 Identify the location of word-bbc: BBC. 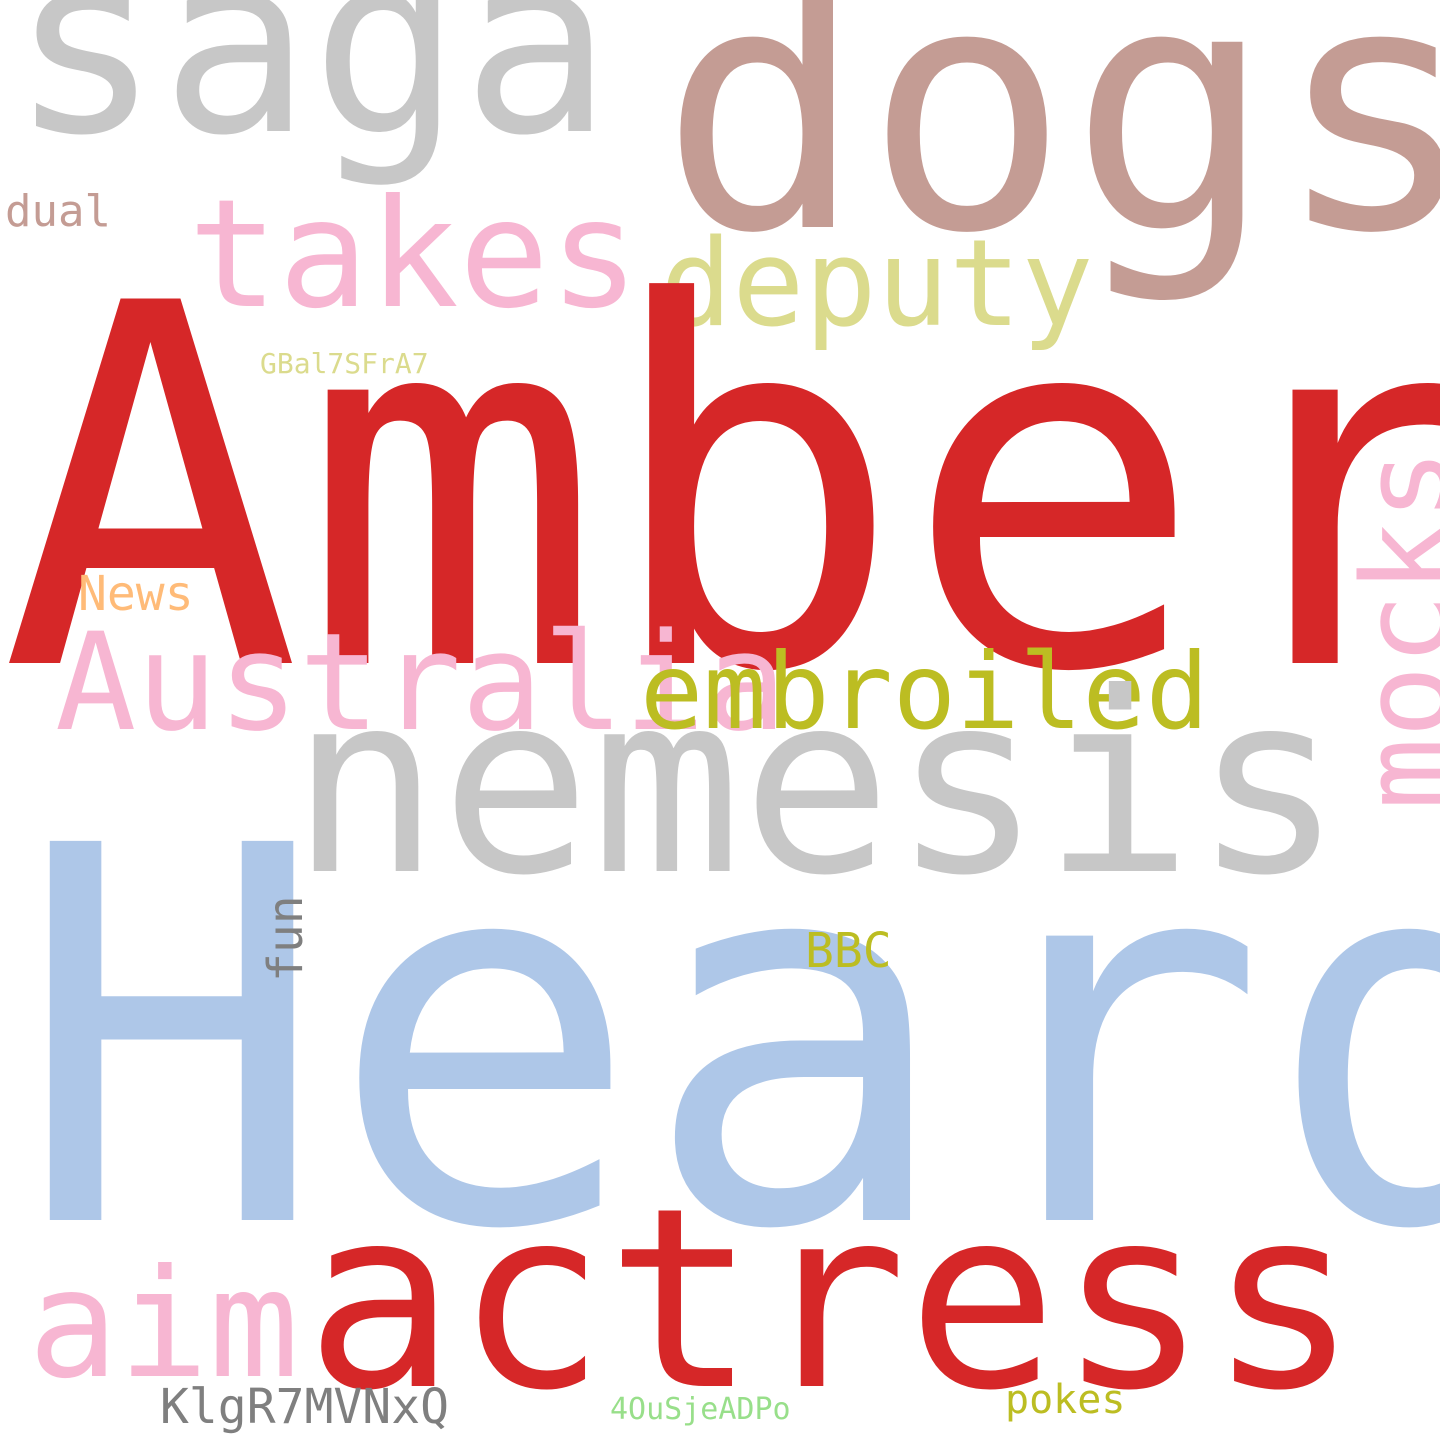
(848, 951).